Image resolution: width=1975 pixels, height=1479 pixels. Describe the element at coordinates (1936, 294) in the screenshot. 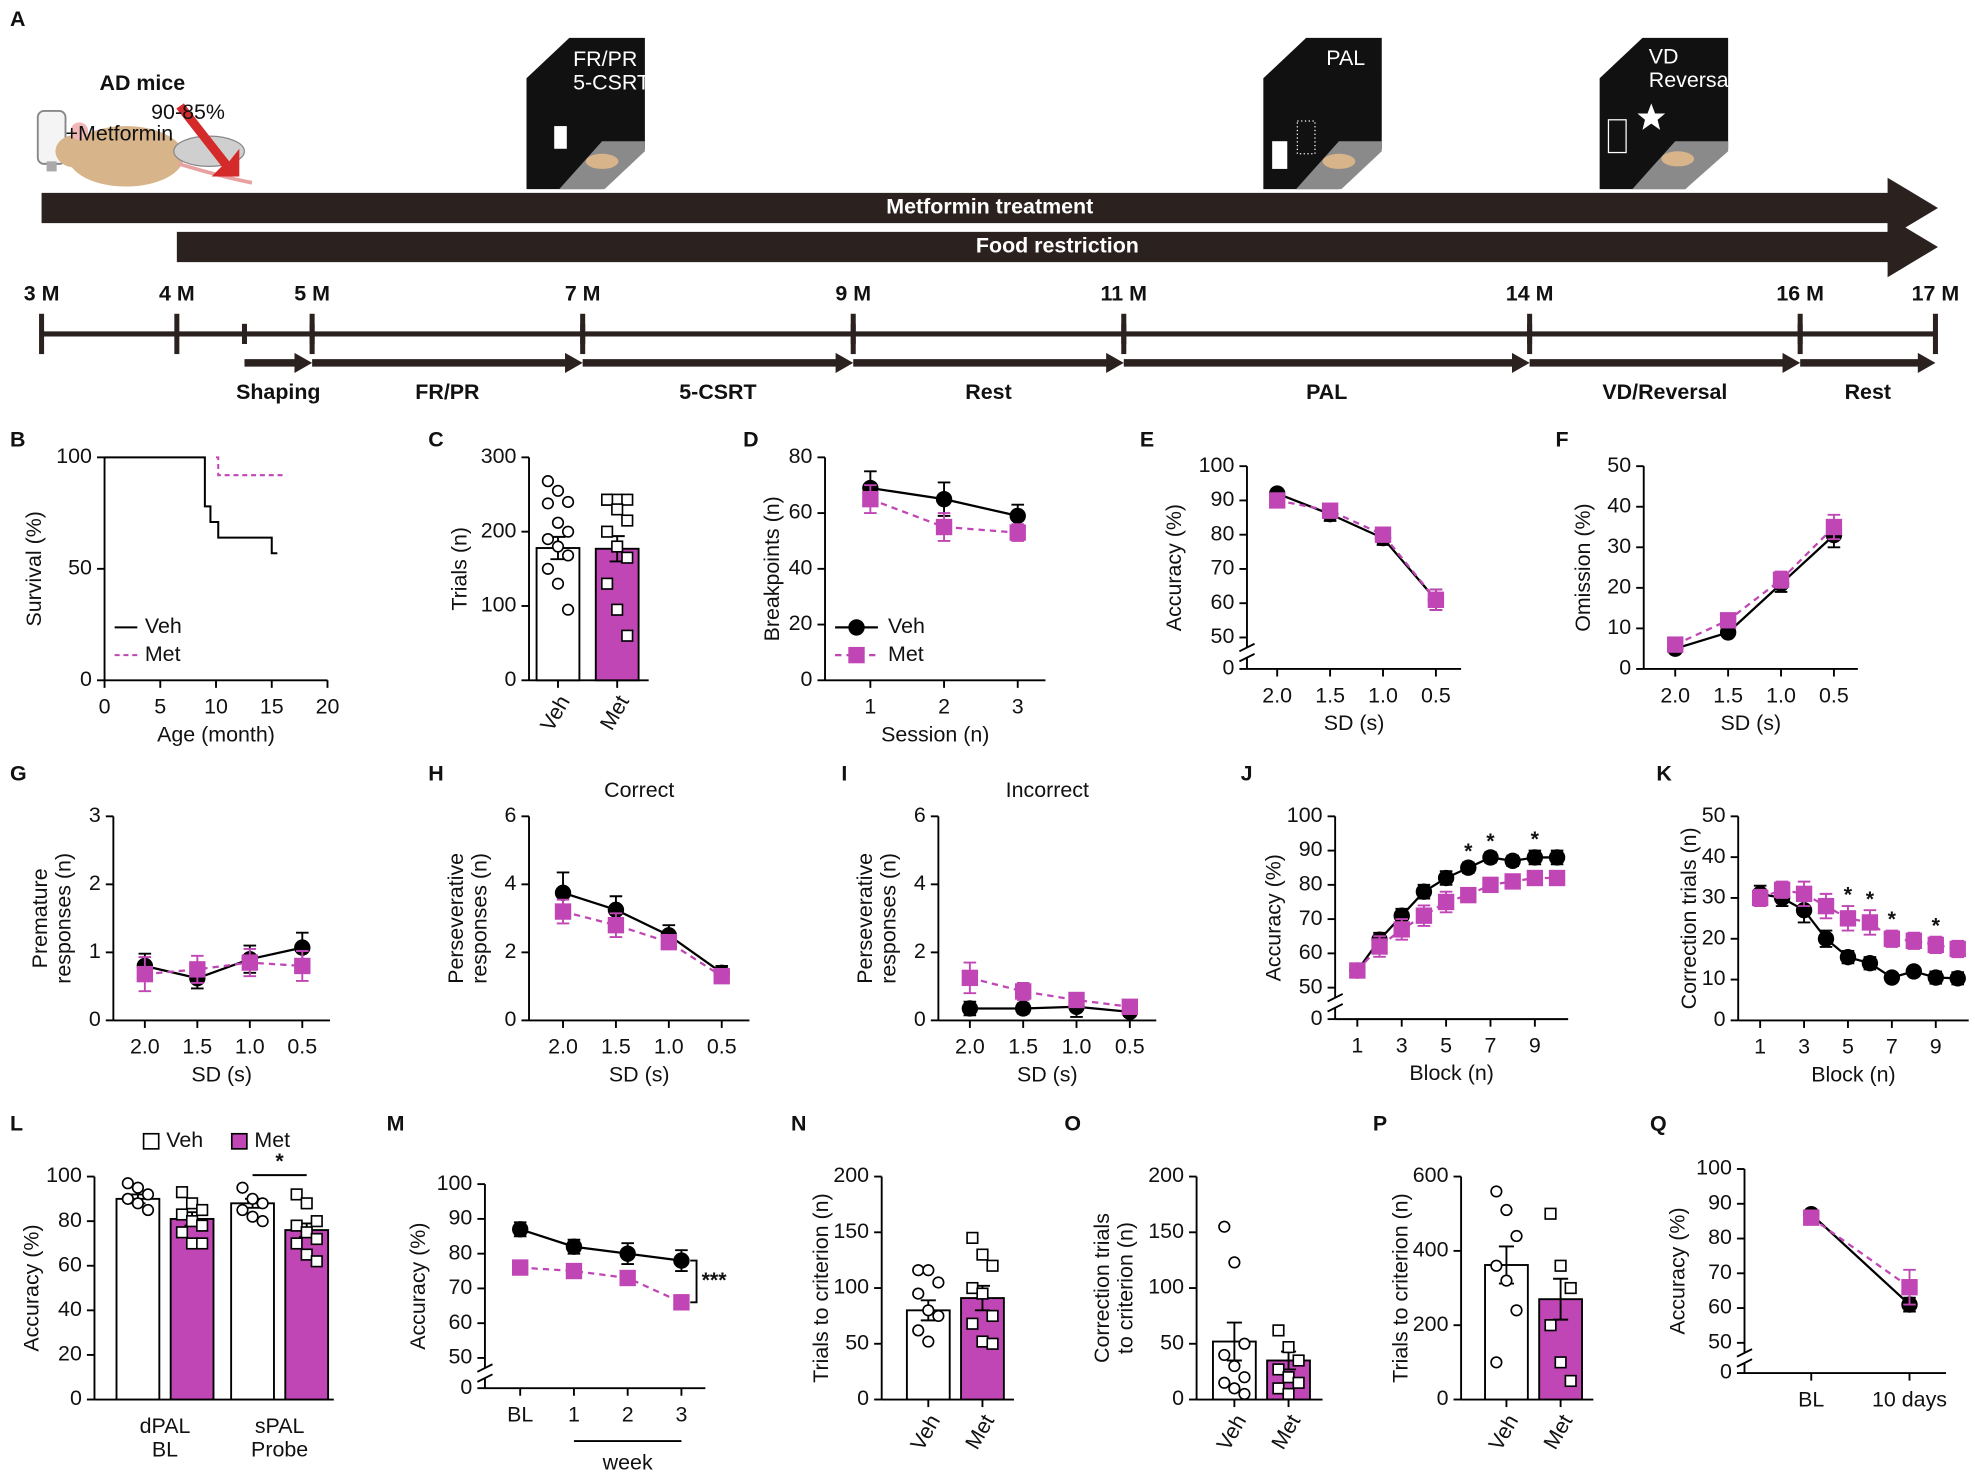

I see `month-label: 17 M` at that location.